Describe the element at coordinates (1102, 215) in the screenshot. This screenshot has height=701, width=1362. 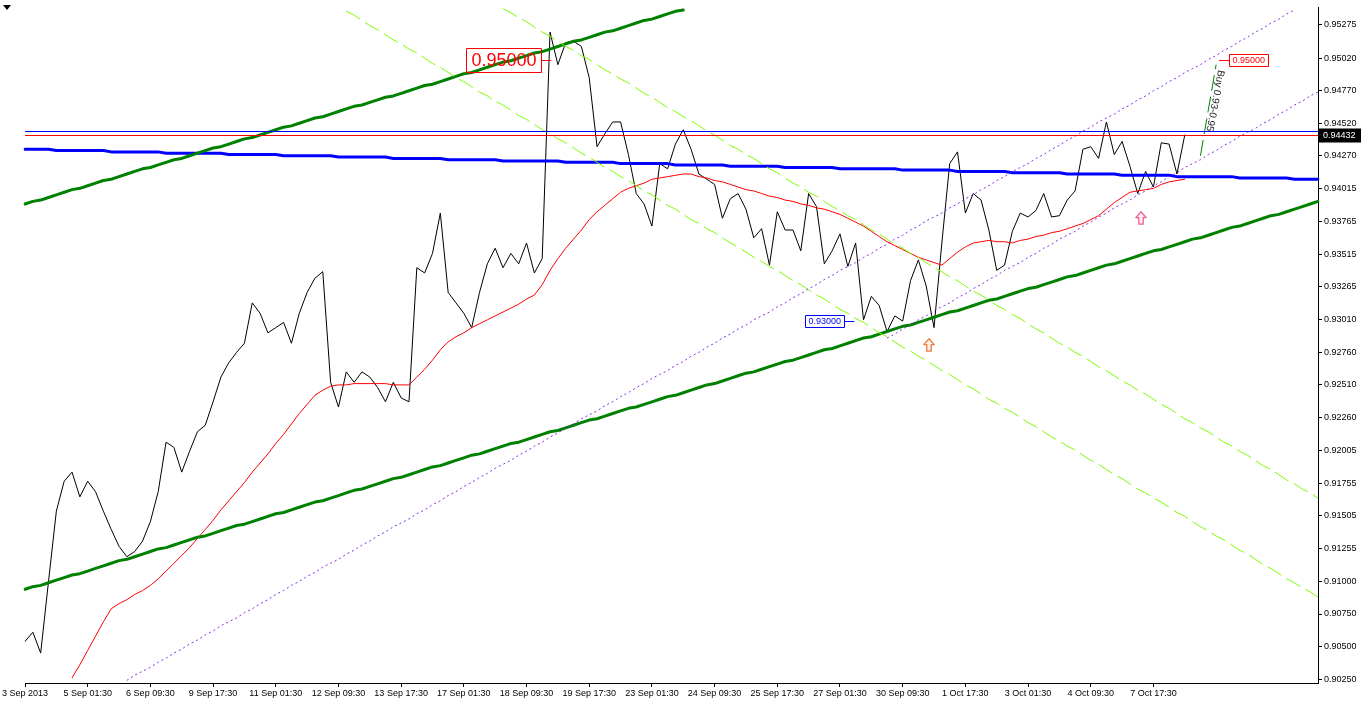
I see `line-series` at that location.